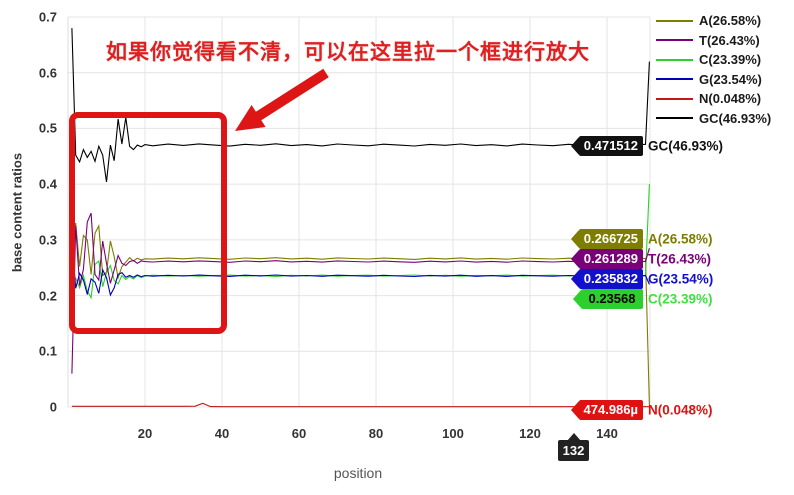 This screenshot has height=495, width=794. Describe the element at coordinates (606, 279) in the screenshot. I see `value-tag-box-G: 0.235832` at that location.